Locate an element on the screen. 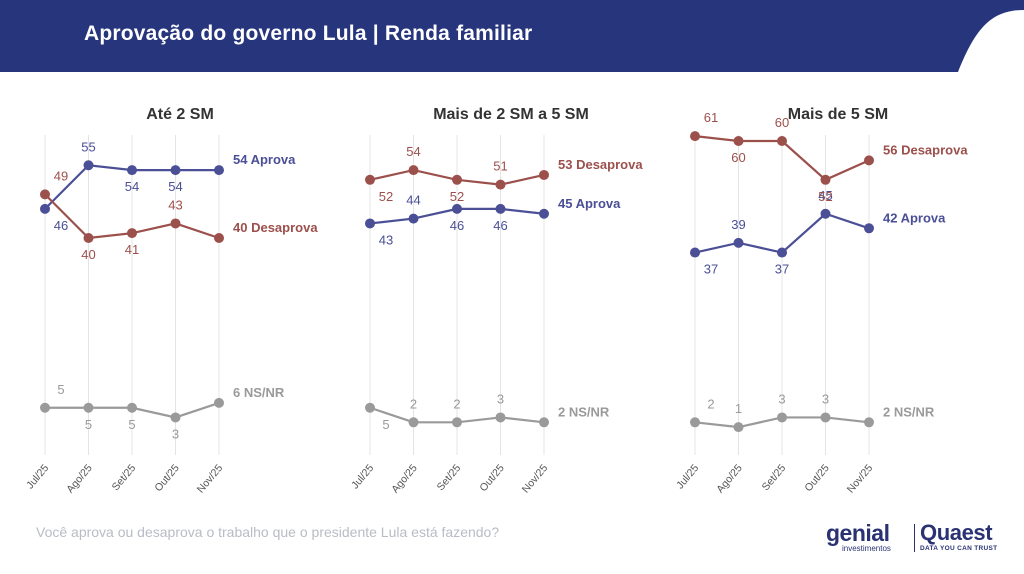  end-label-desaprova: 53 Desaprova is located at coordinates (600, 164).